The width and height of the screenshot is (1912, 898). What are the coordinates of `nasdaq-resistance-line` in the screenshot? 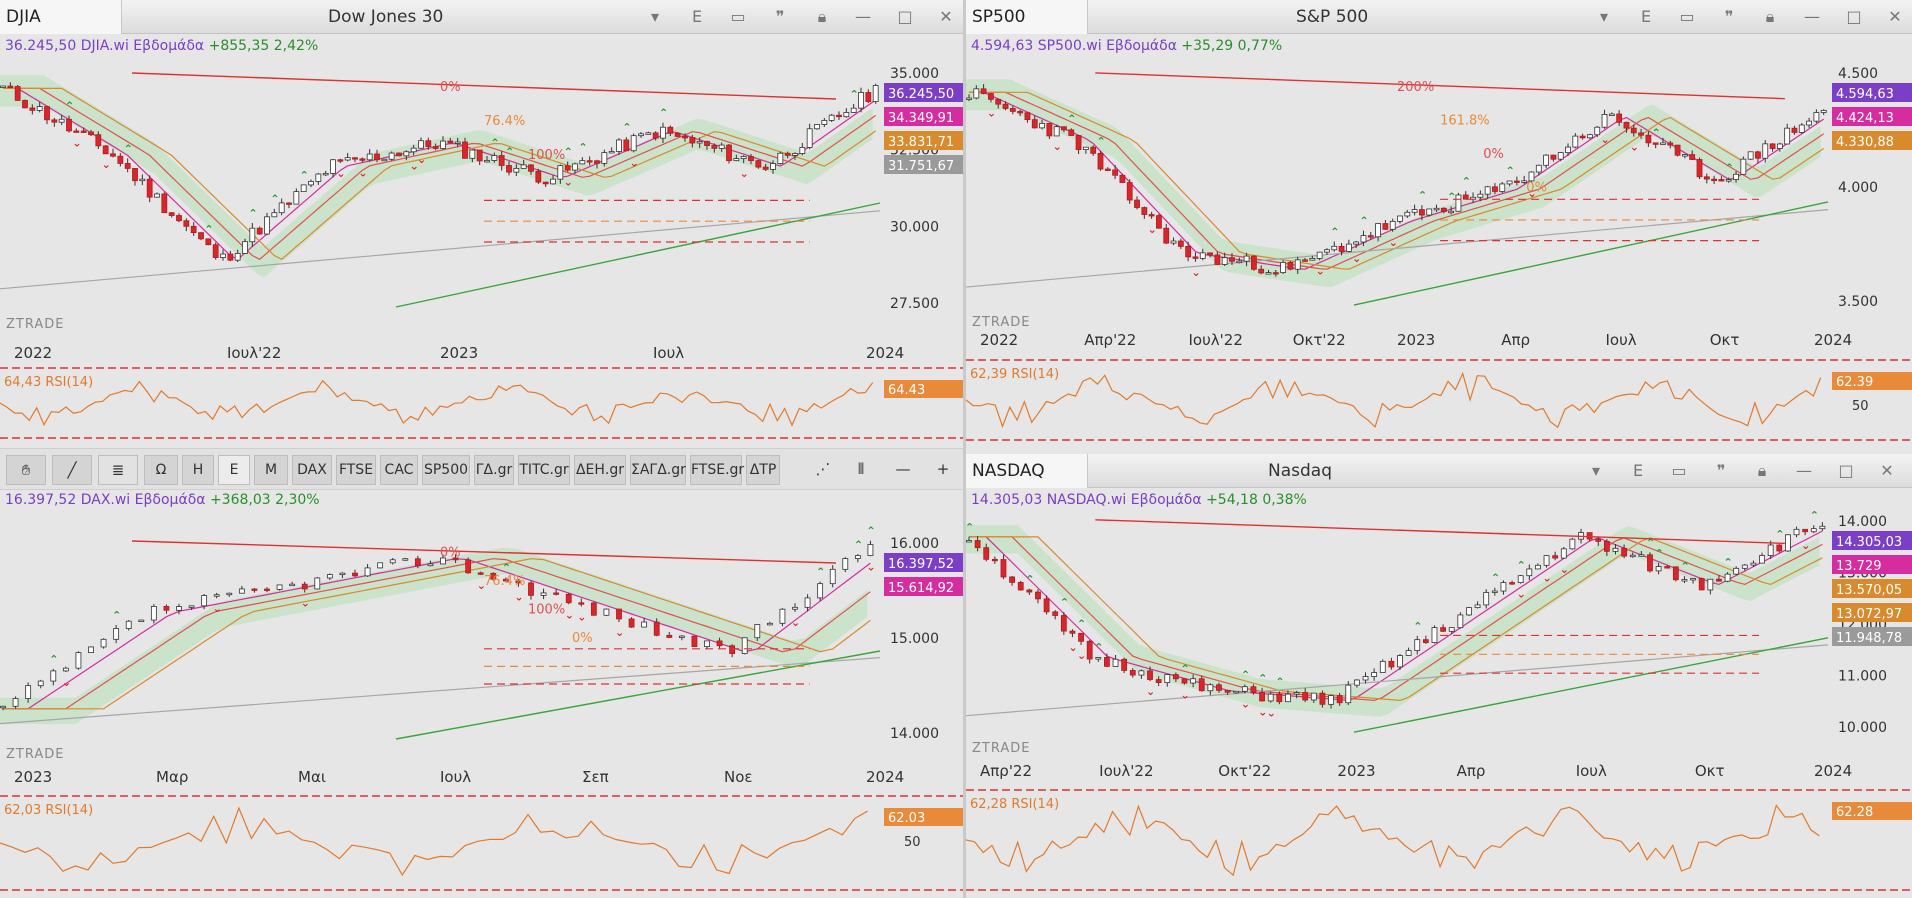 It's located at (1440, 532).